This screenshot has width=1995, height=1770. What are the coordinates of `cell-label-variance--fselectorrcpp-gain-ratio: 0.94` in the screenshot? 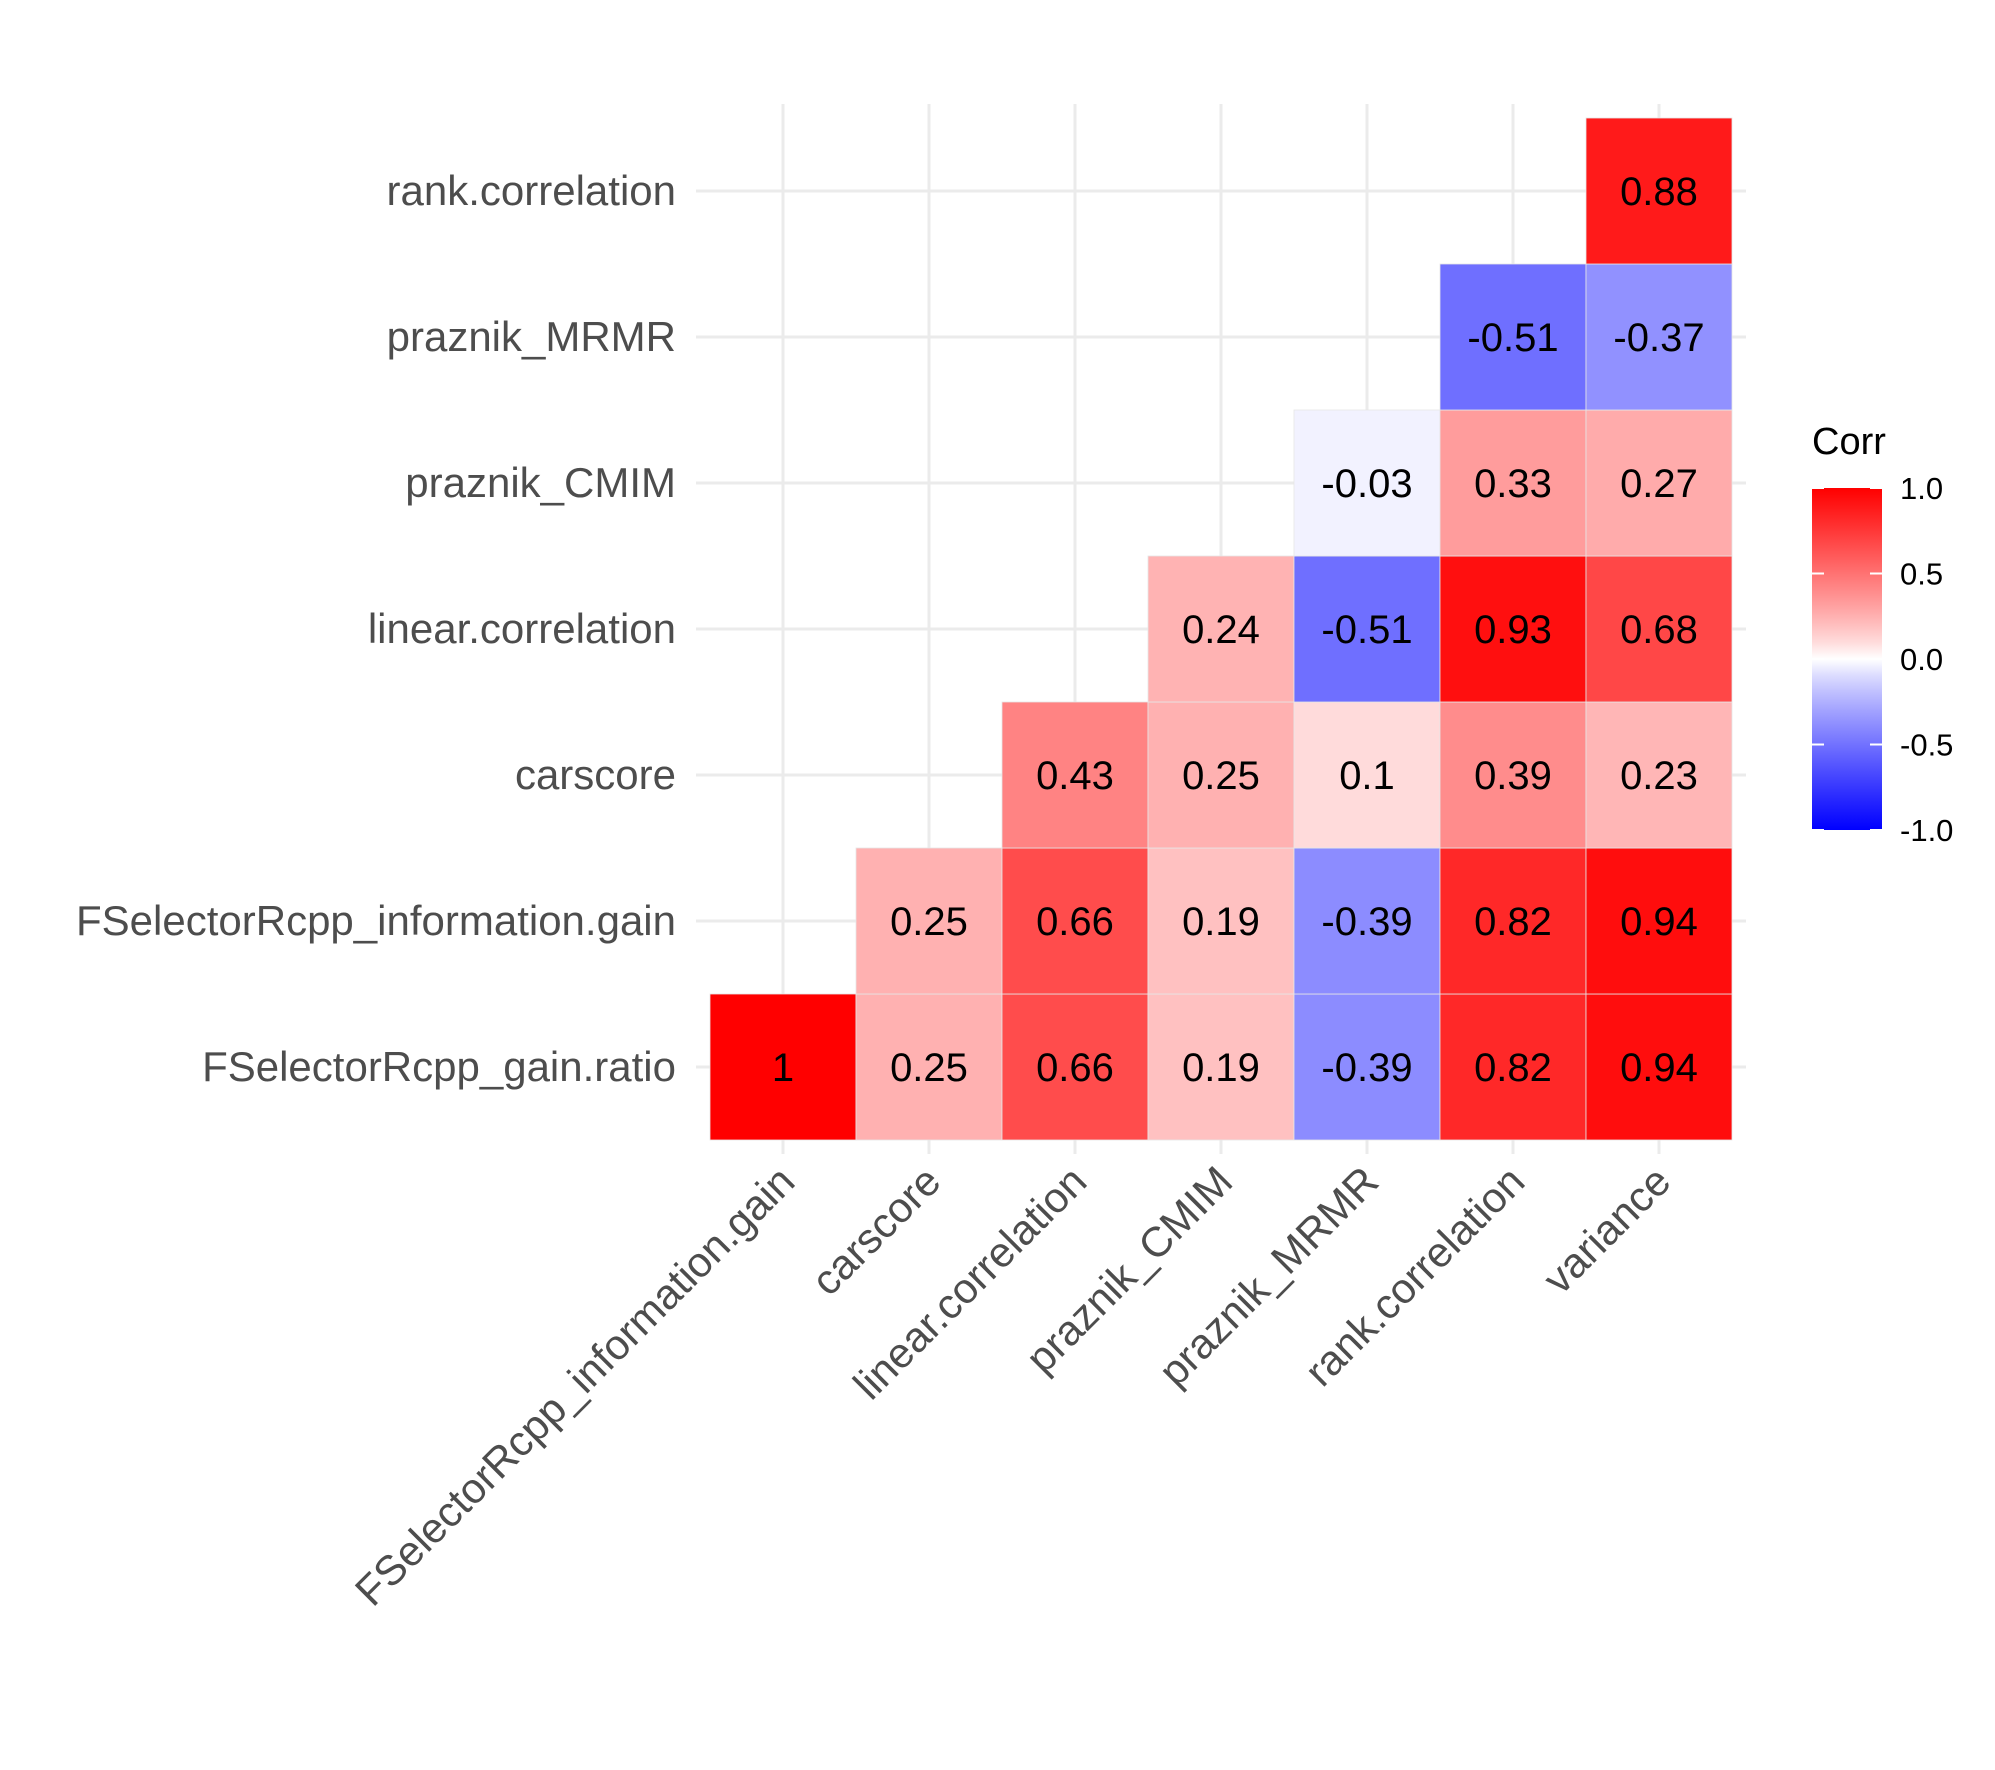 It's located at (1659, 1068).